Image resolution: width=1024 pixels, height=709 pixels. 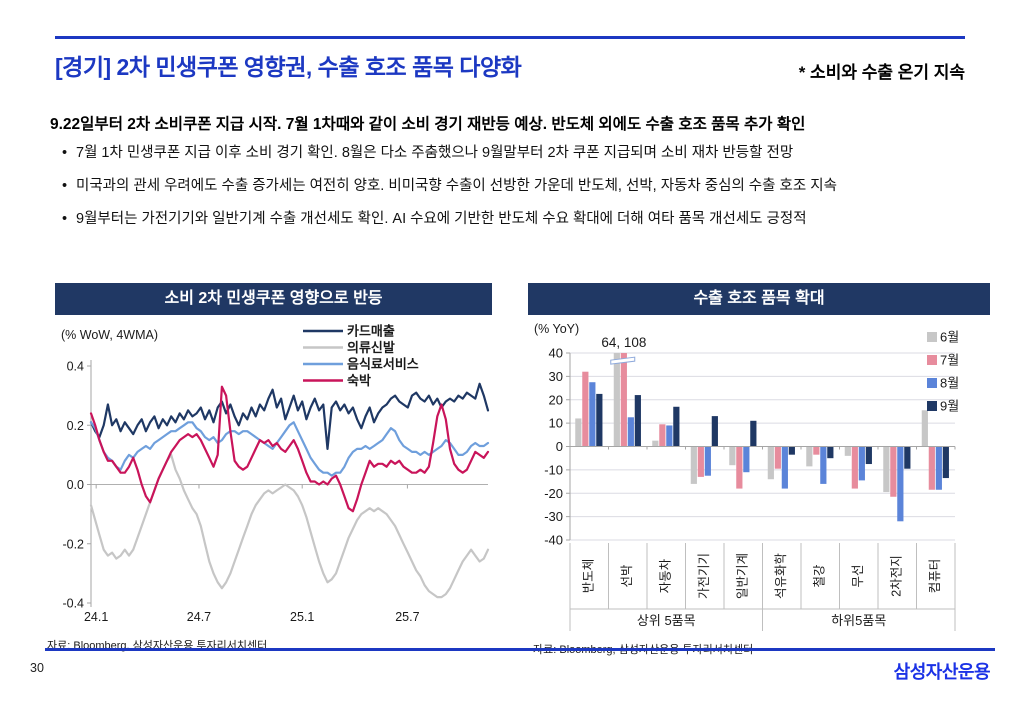 I want to click on svg-text: 9월, so click(x=949, y=406).